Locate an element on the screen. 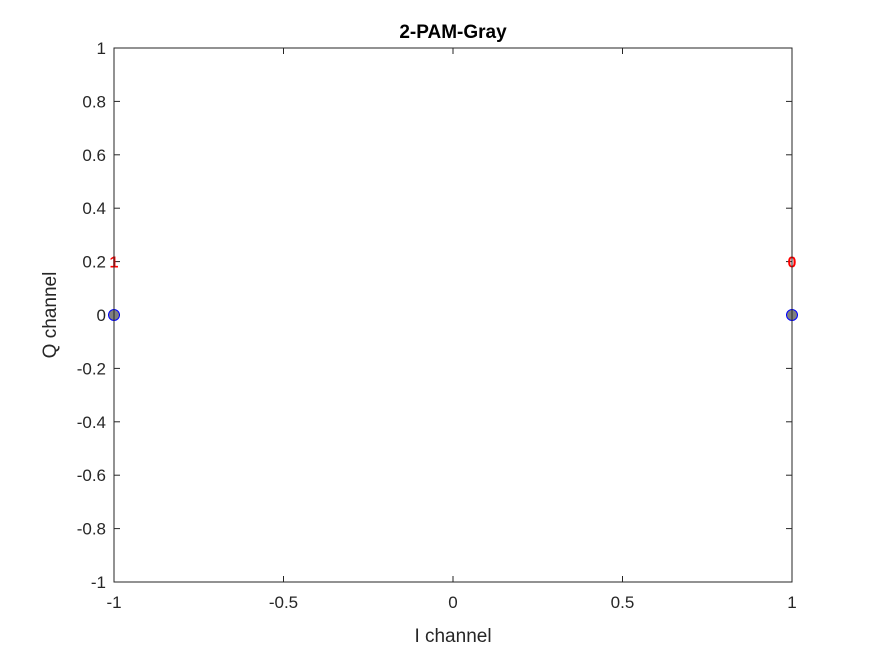  x-tick-label: 0.5 is located at coordinates (623, 602).